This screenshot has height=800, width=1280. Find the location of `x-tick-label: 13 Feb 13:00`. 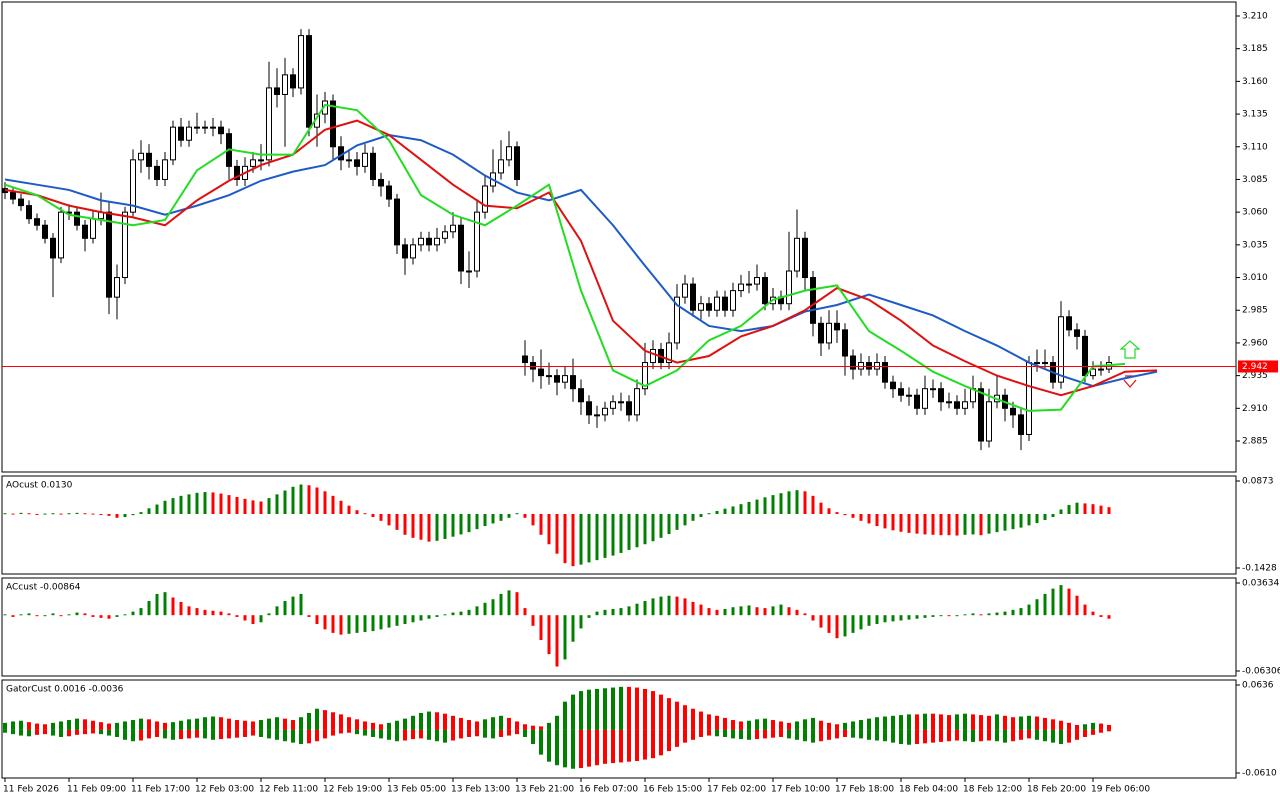

x-tick-label: 13 Feb 13:00 is located at coordinates (480, 790).